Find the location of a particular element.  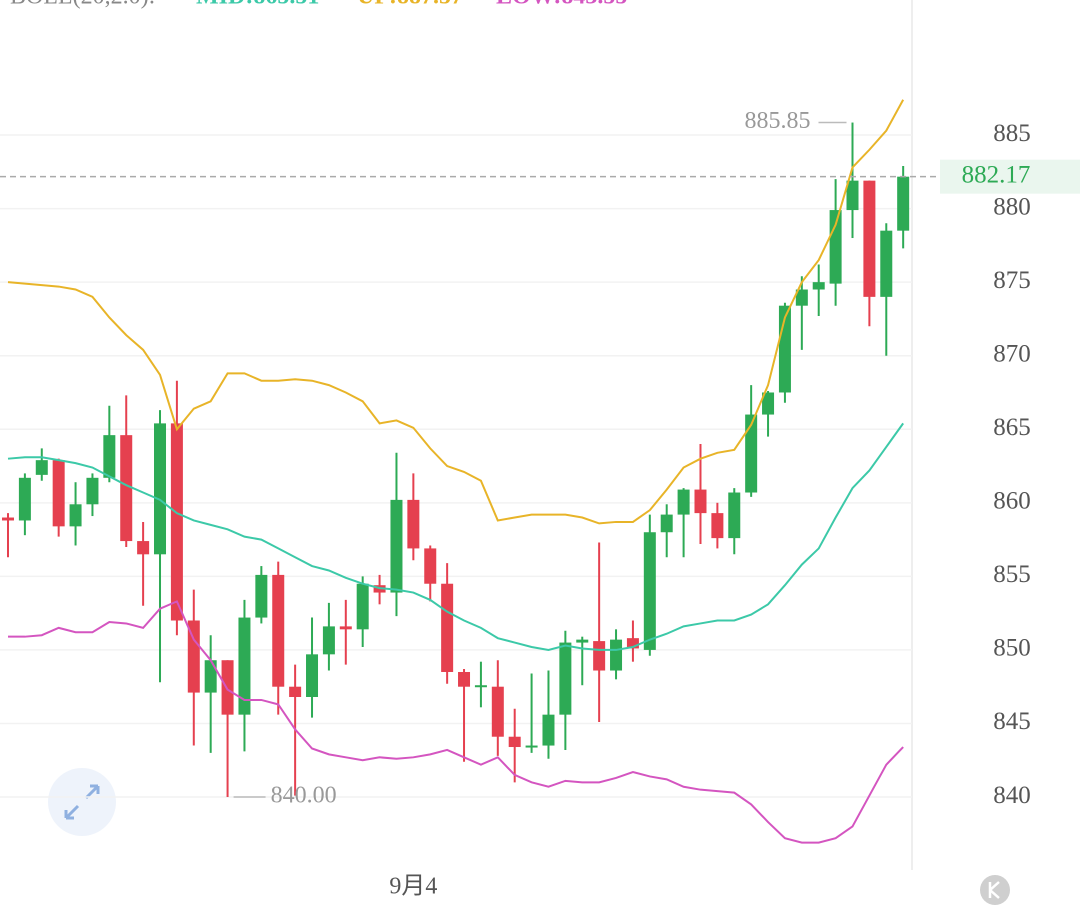

indicator-label: BOLL(20,2.0): is located at coordinates (82, 5).